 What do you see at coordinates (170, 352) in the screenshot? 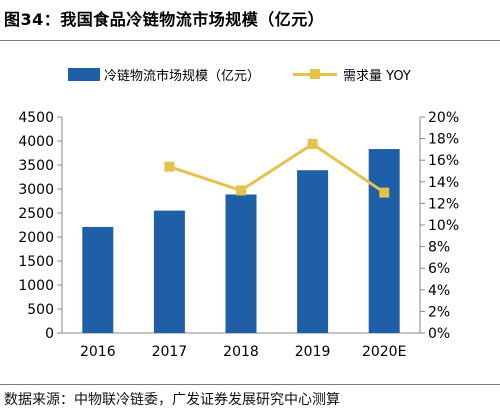
I see `x-tick-label: 2017` at bounding box center [170, 352].